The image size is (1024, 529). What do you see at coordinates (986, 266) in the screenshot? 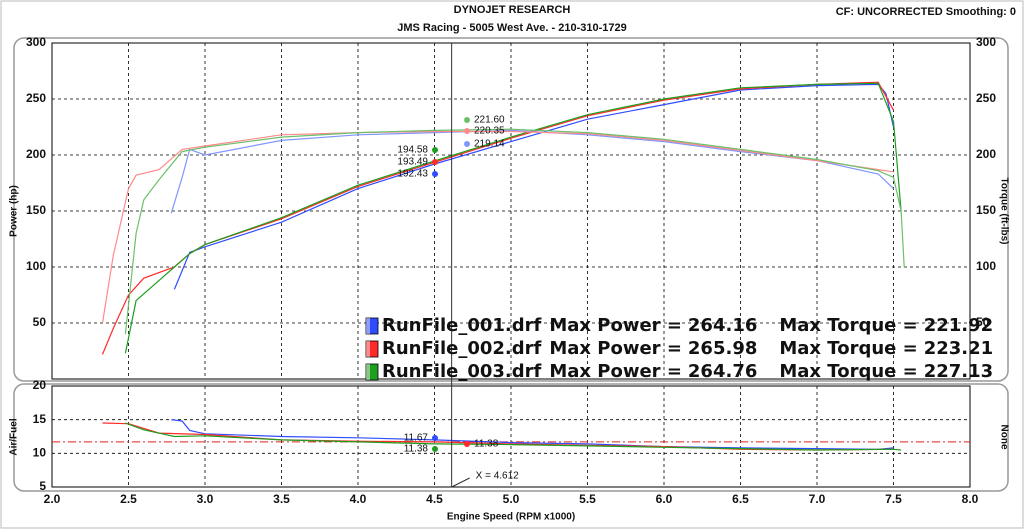
I see `y2-tick-label: 100` at bounding box center [986, 266].